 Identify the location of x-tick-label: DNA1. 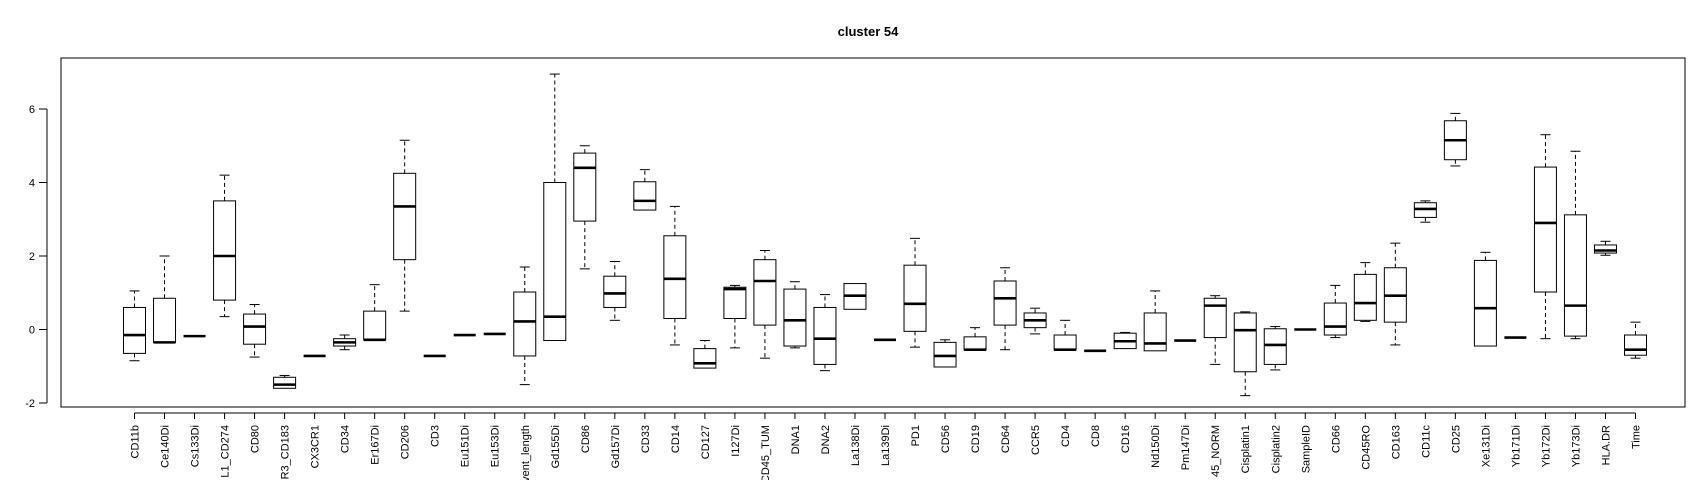
(796, 439).